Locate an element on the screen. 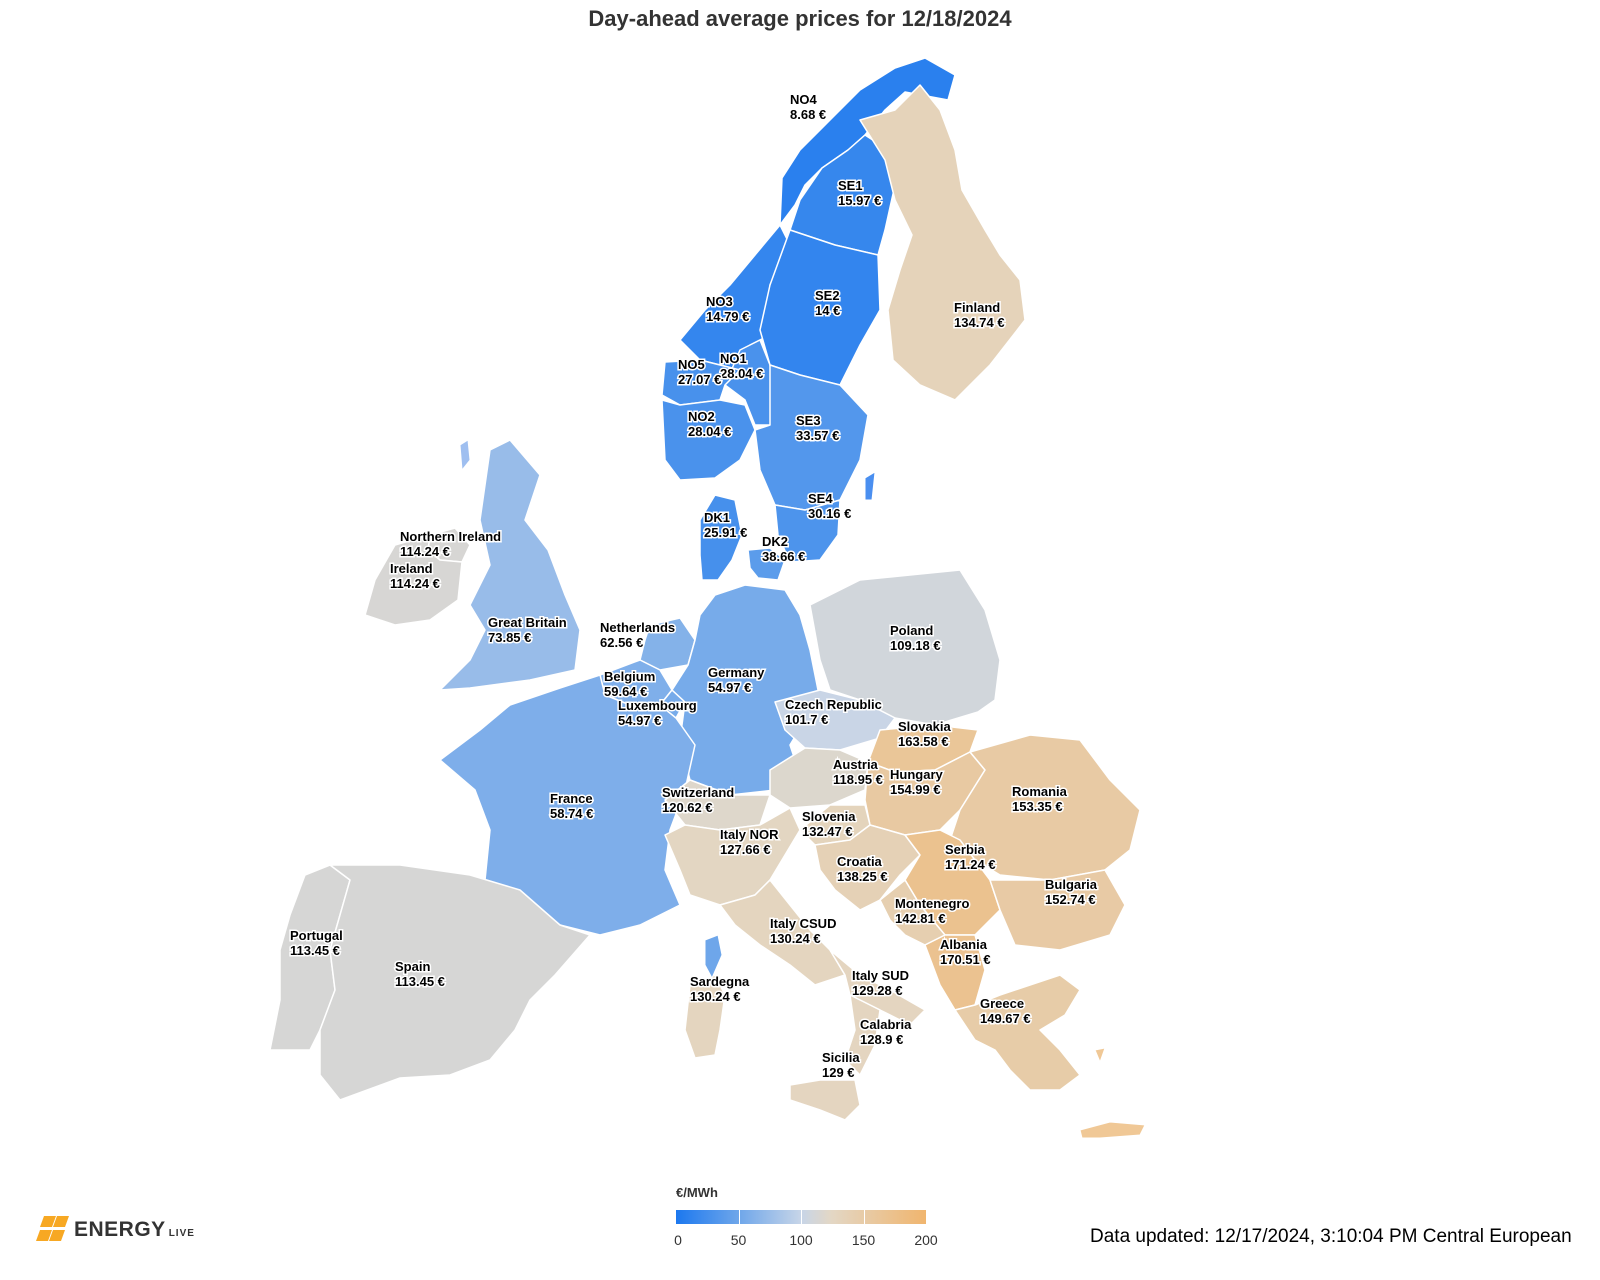  region-no4 is located at coordinates (867, 141).